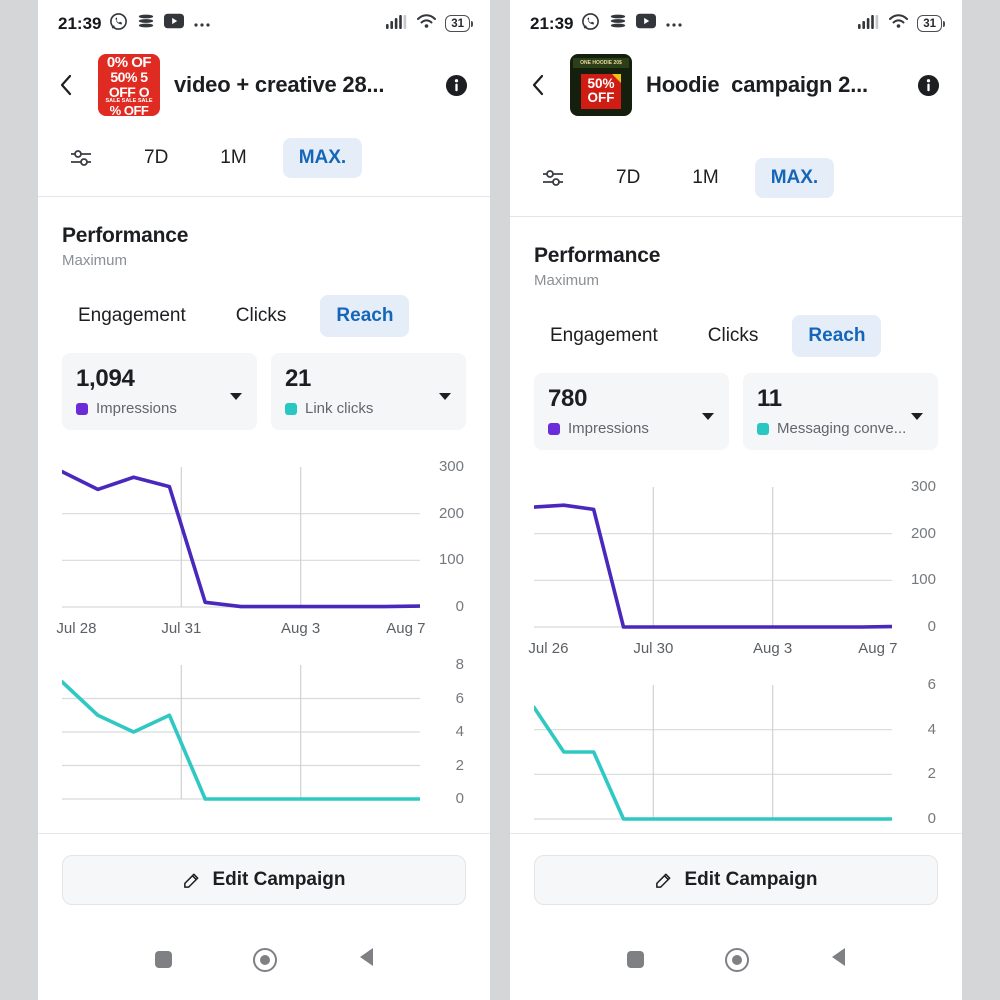 The width and height of the screenshot is (1000, 1000). Describe the element at coordinates (548, 648) in the screenshot. I see `x-axis-tick: Jul 26` at that location.